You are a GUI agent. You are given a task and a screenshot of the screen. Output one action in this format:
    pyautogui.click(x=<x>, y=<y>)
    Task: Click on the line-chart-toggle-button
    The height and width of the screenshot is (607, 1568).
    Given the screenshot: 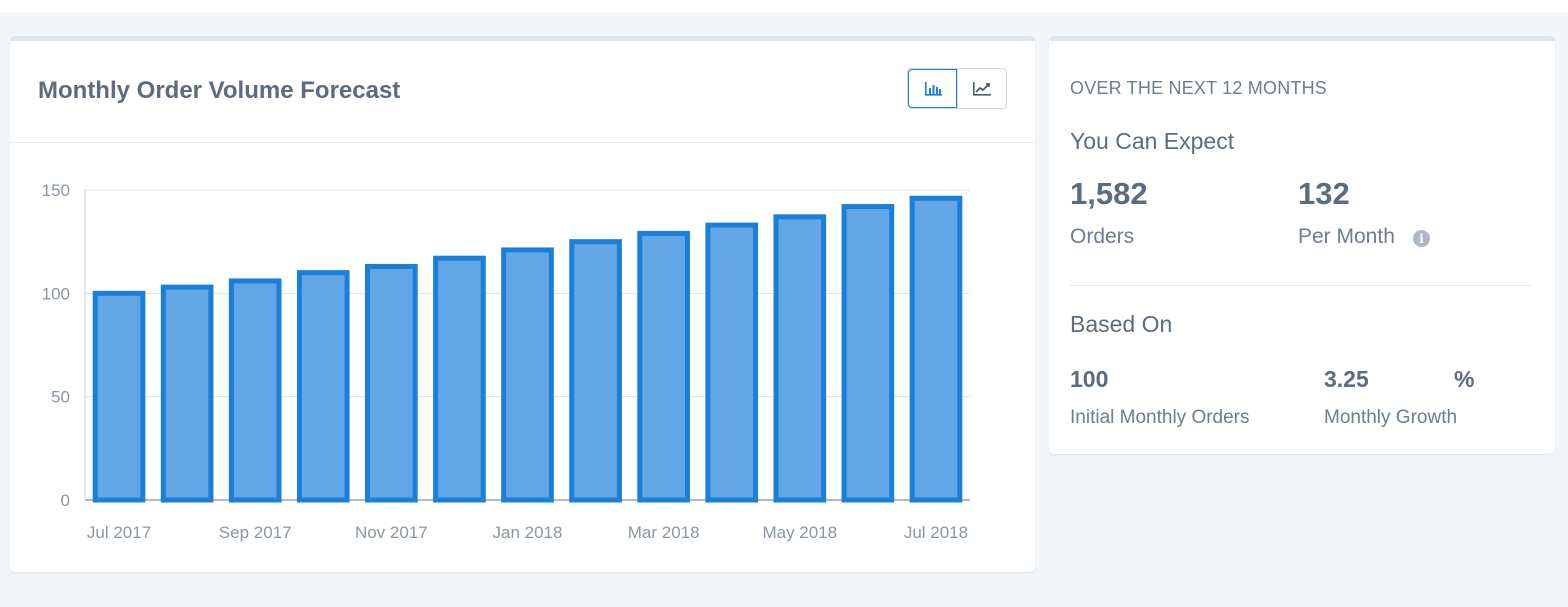 What is the action you would take?
    pyautogui.click(x=981, y=88)
    